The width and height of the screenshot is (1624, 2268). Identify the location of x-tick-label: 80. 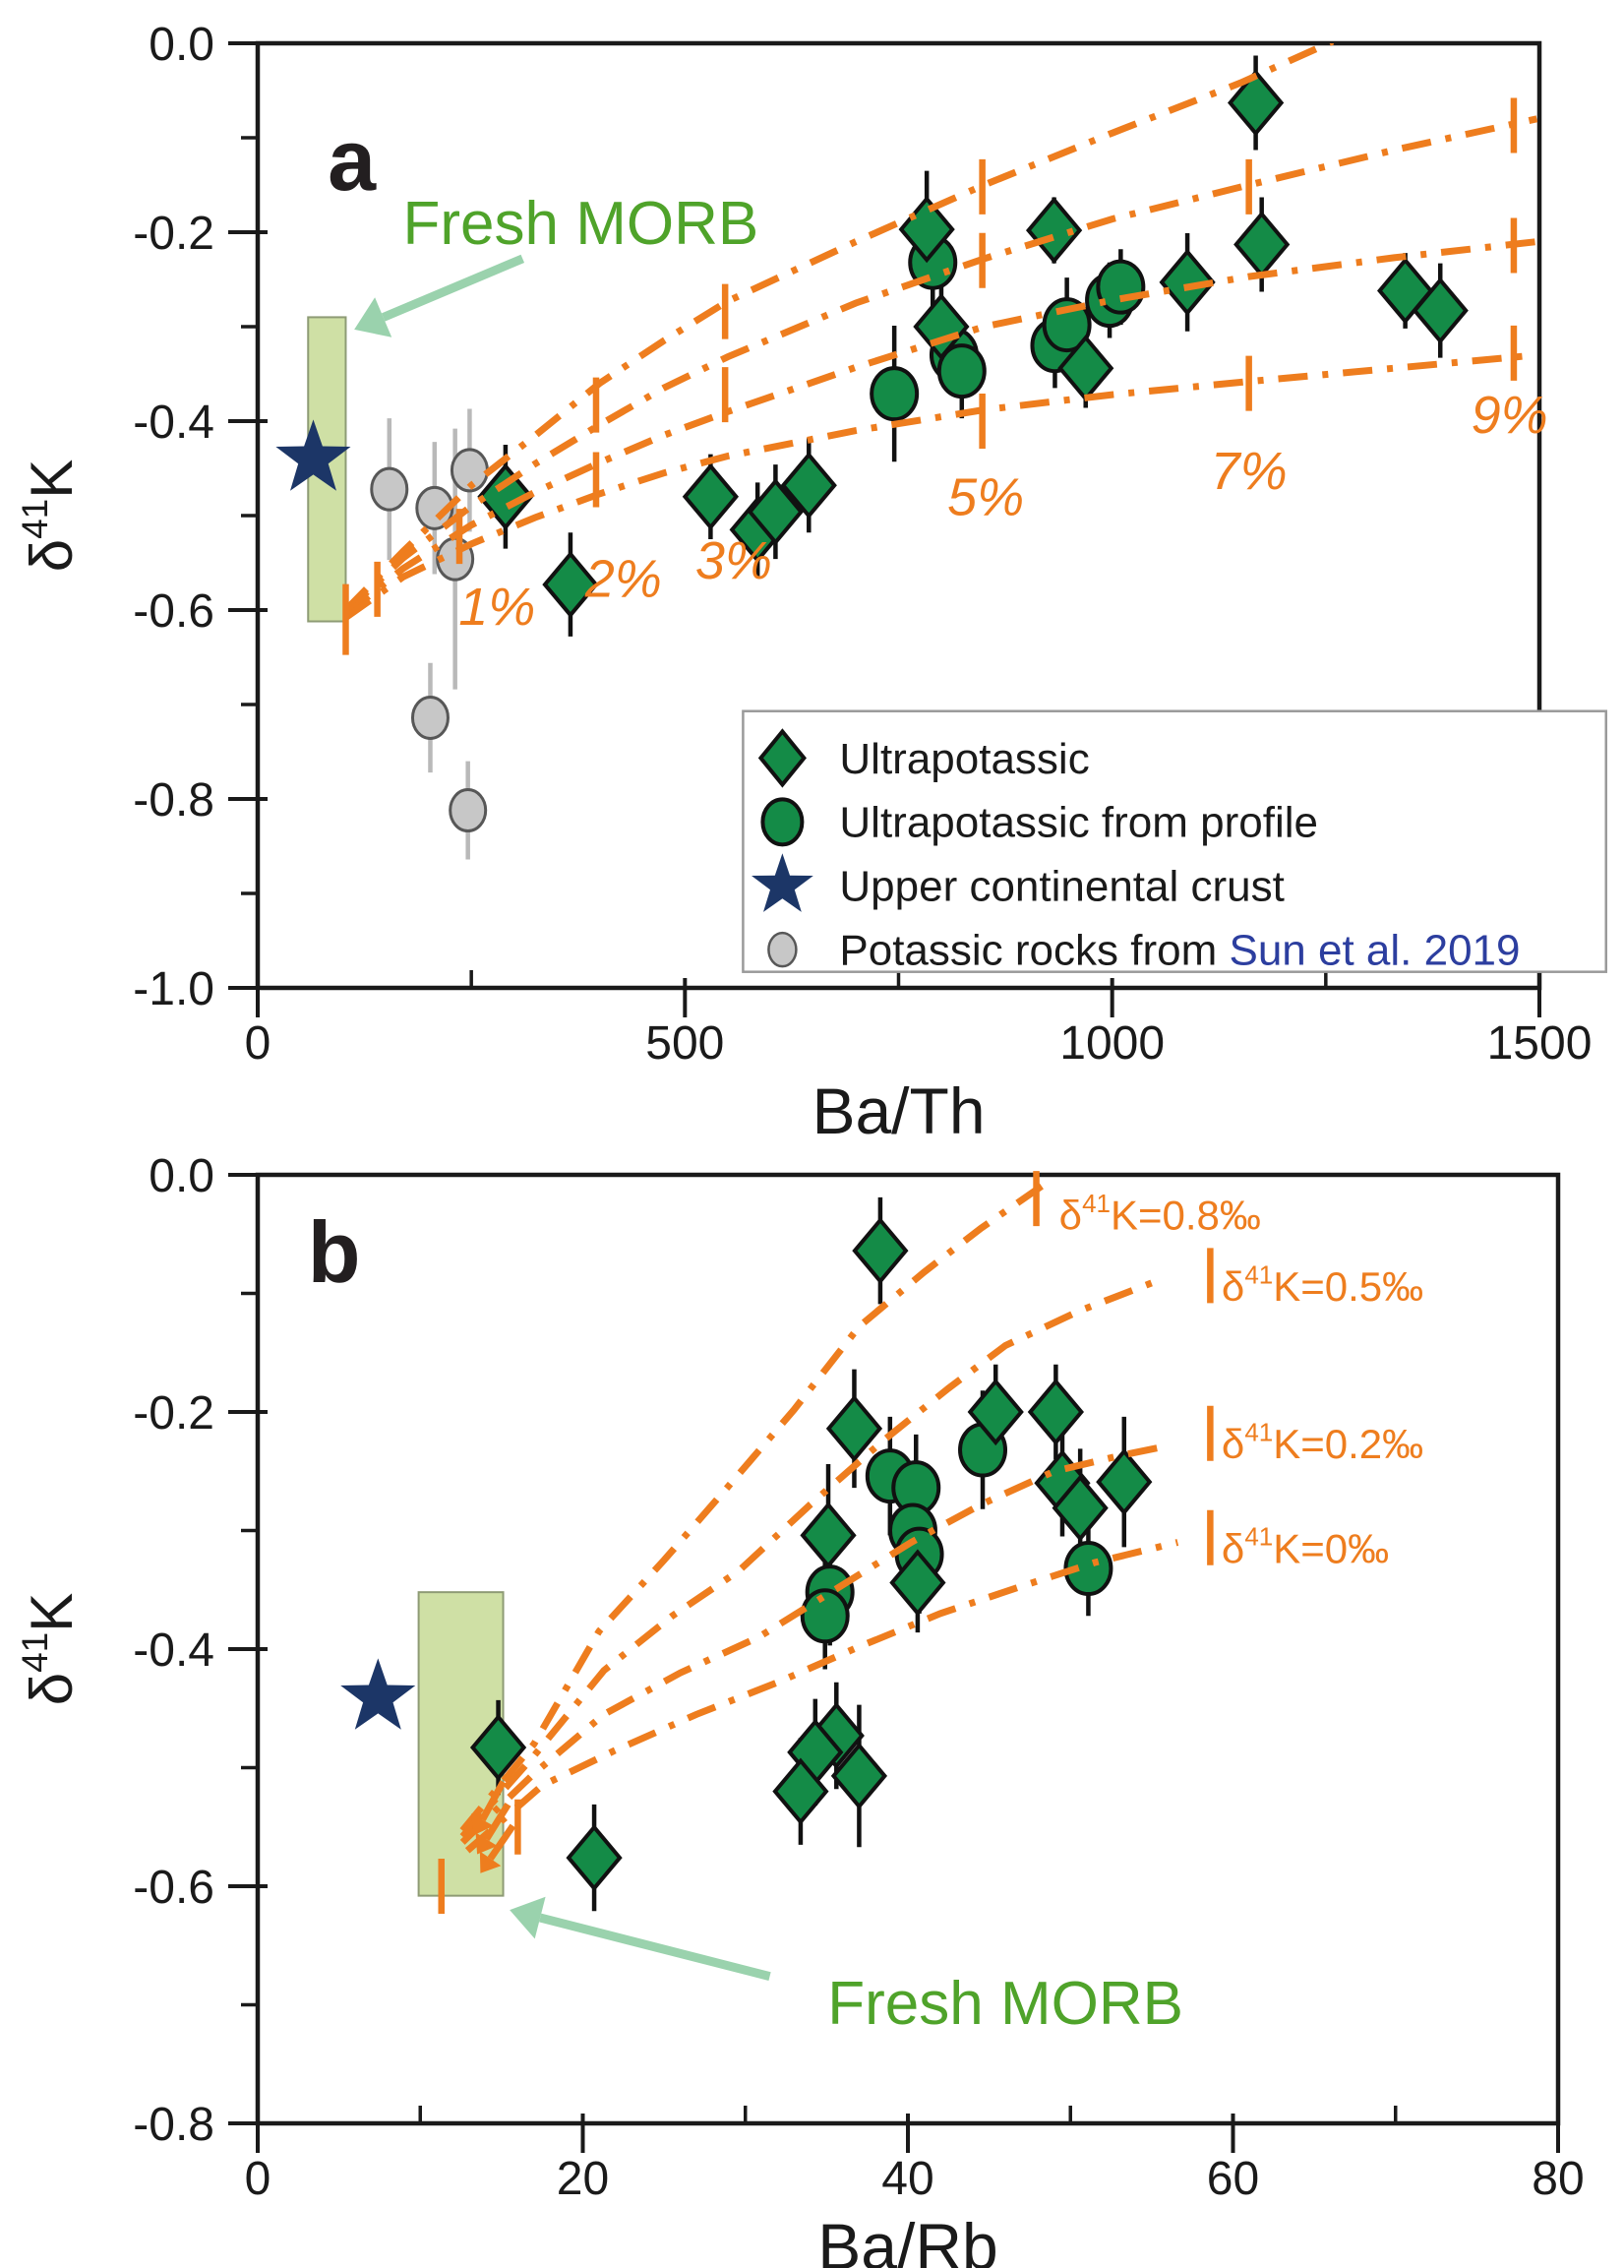
(1558, 2179).